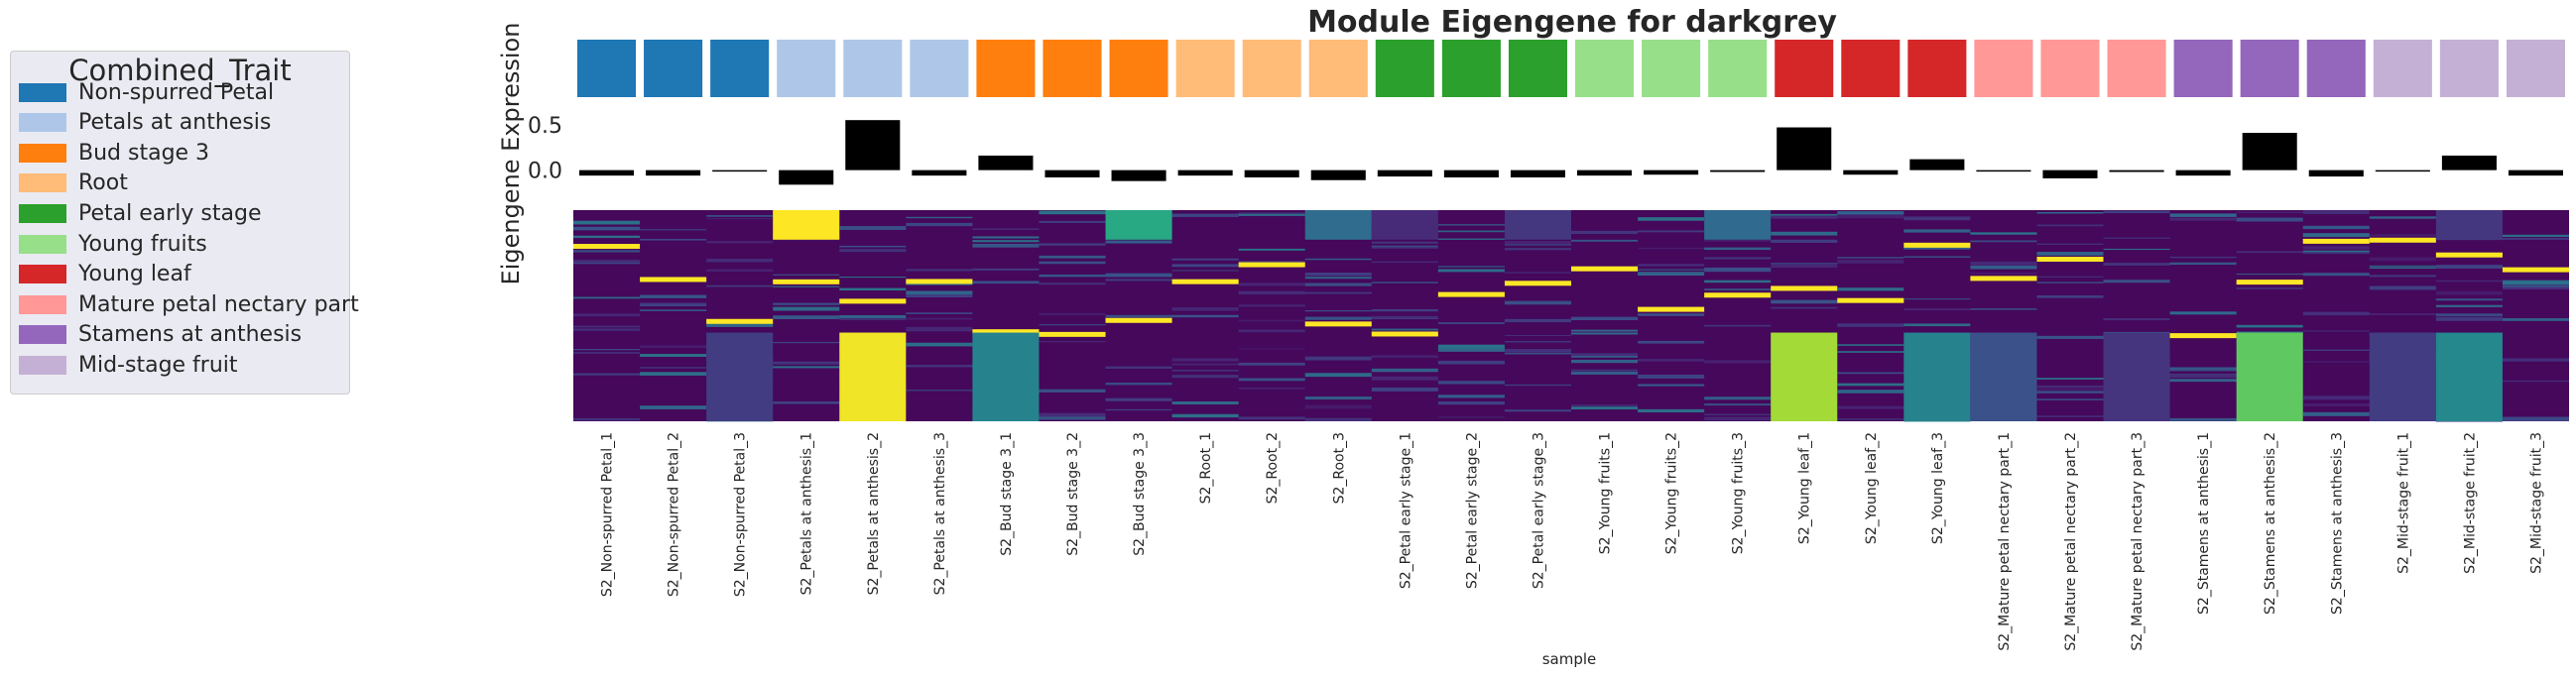  Describe the element at coordinates (2470, 503) in the screenshot. I see `sample-tick-label: S2_Mid-stage fruit_2` at that location.